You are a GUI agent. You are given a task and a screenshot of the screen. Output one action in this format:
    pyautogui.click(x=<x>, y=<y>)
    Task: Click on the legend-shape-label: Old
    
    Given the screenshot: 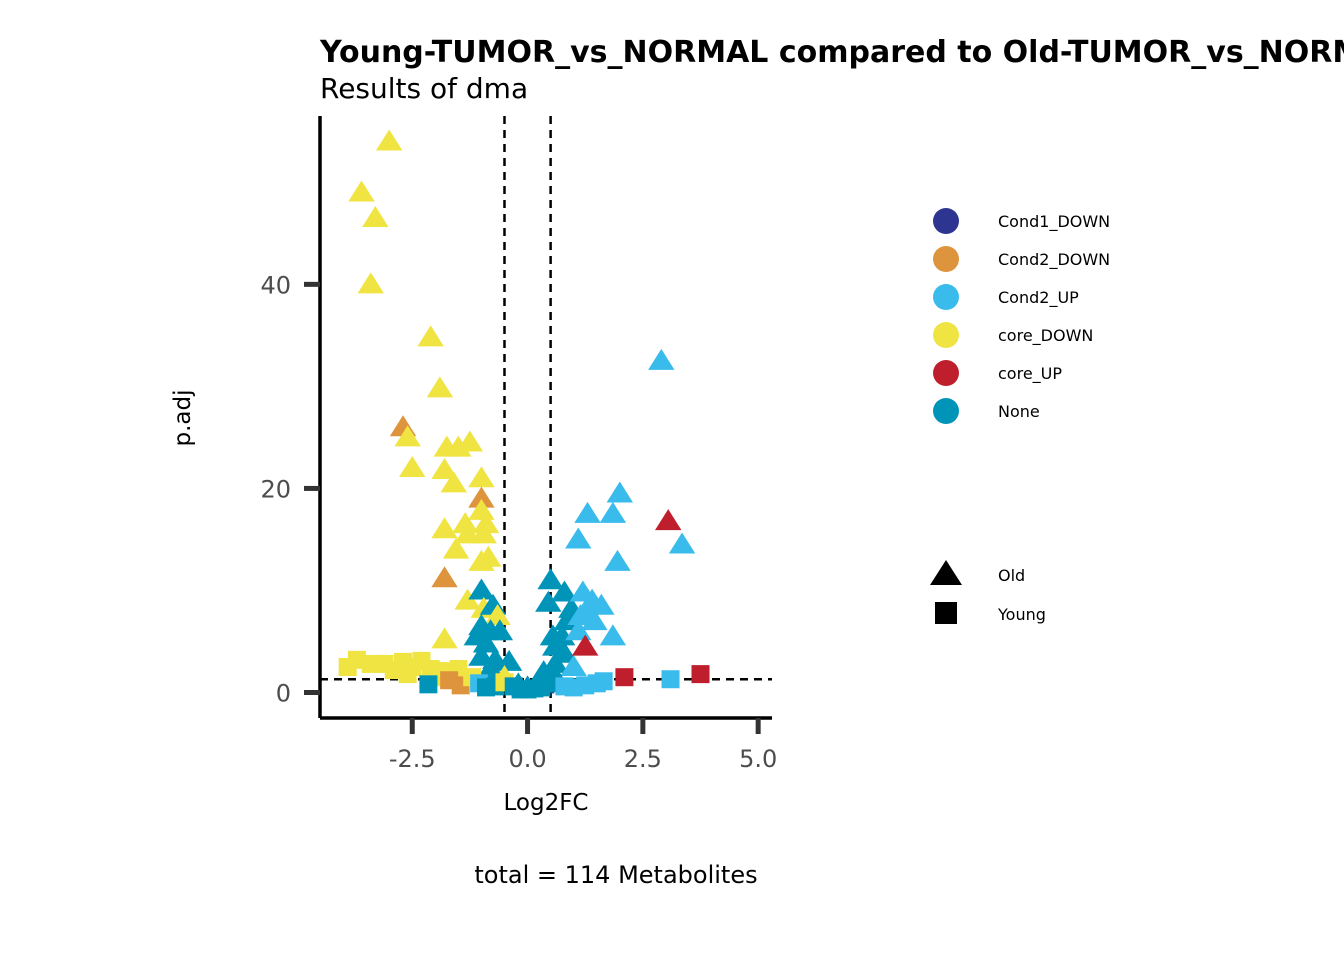 What is the action you would take?
    pyautogui.click(x=1011, y=575)
    